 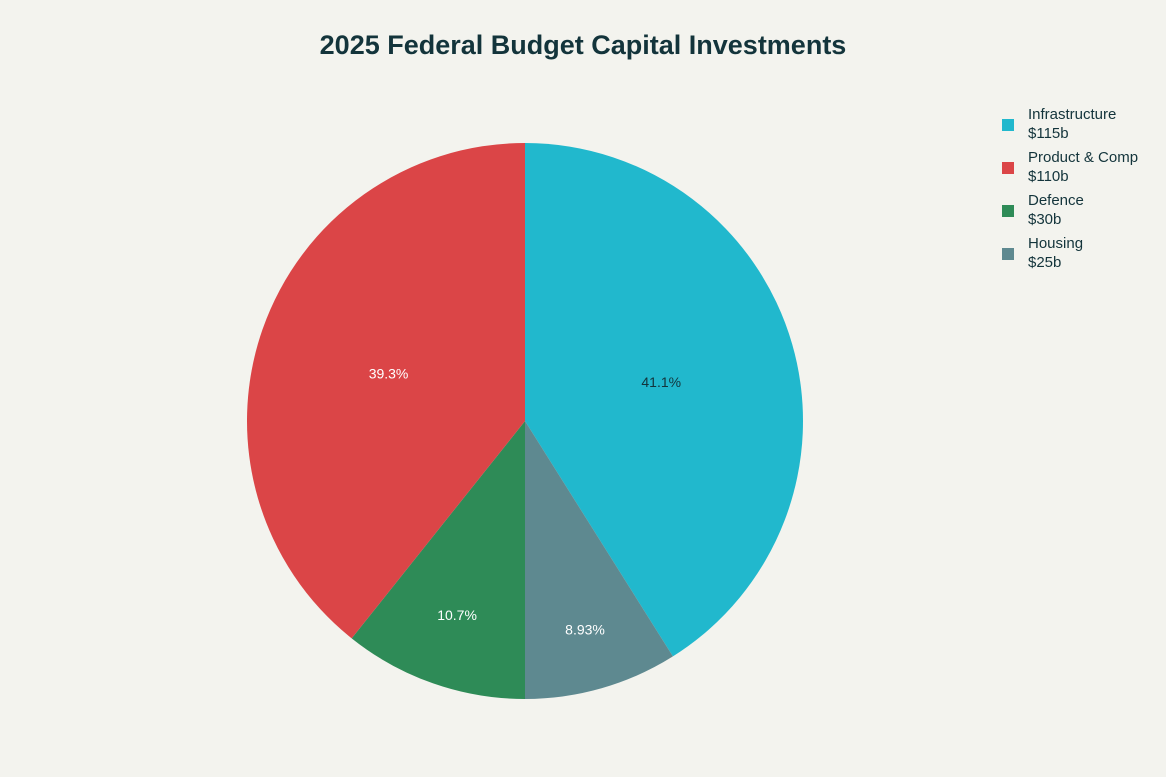 I want to click on slice-percent-label: 10.7%, so click(x=457, y=615).